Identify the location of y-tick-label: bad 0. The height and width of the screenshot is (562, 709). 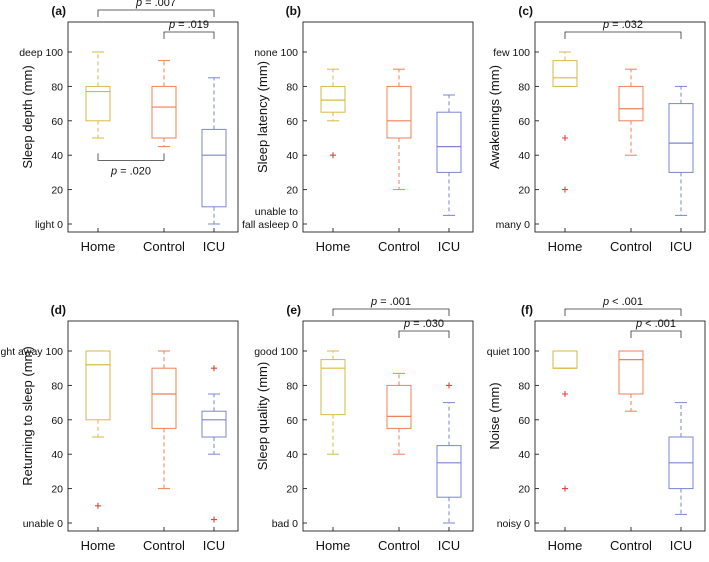
(285, 524).